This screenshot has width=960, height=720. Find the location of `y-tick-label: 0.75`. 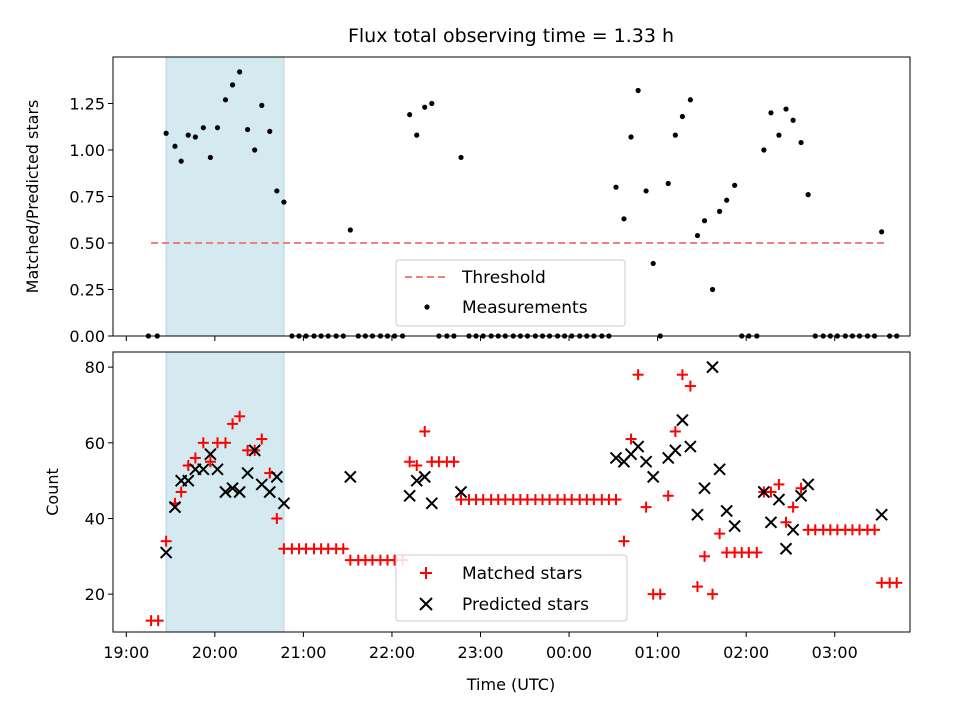

y-tick-label: 0.75 is located at coordinates (87, 197).